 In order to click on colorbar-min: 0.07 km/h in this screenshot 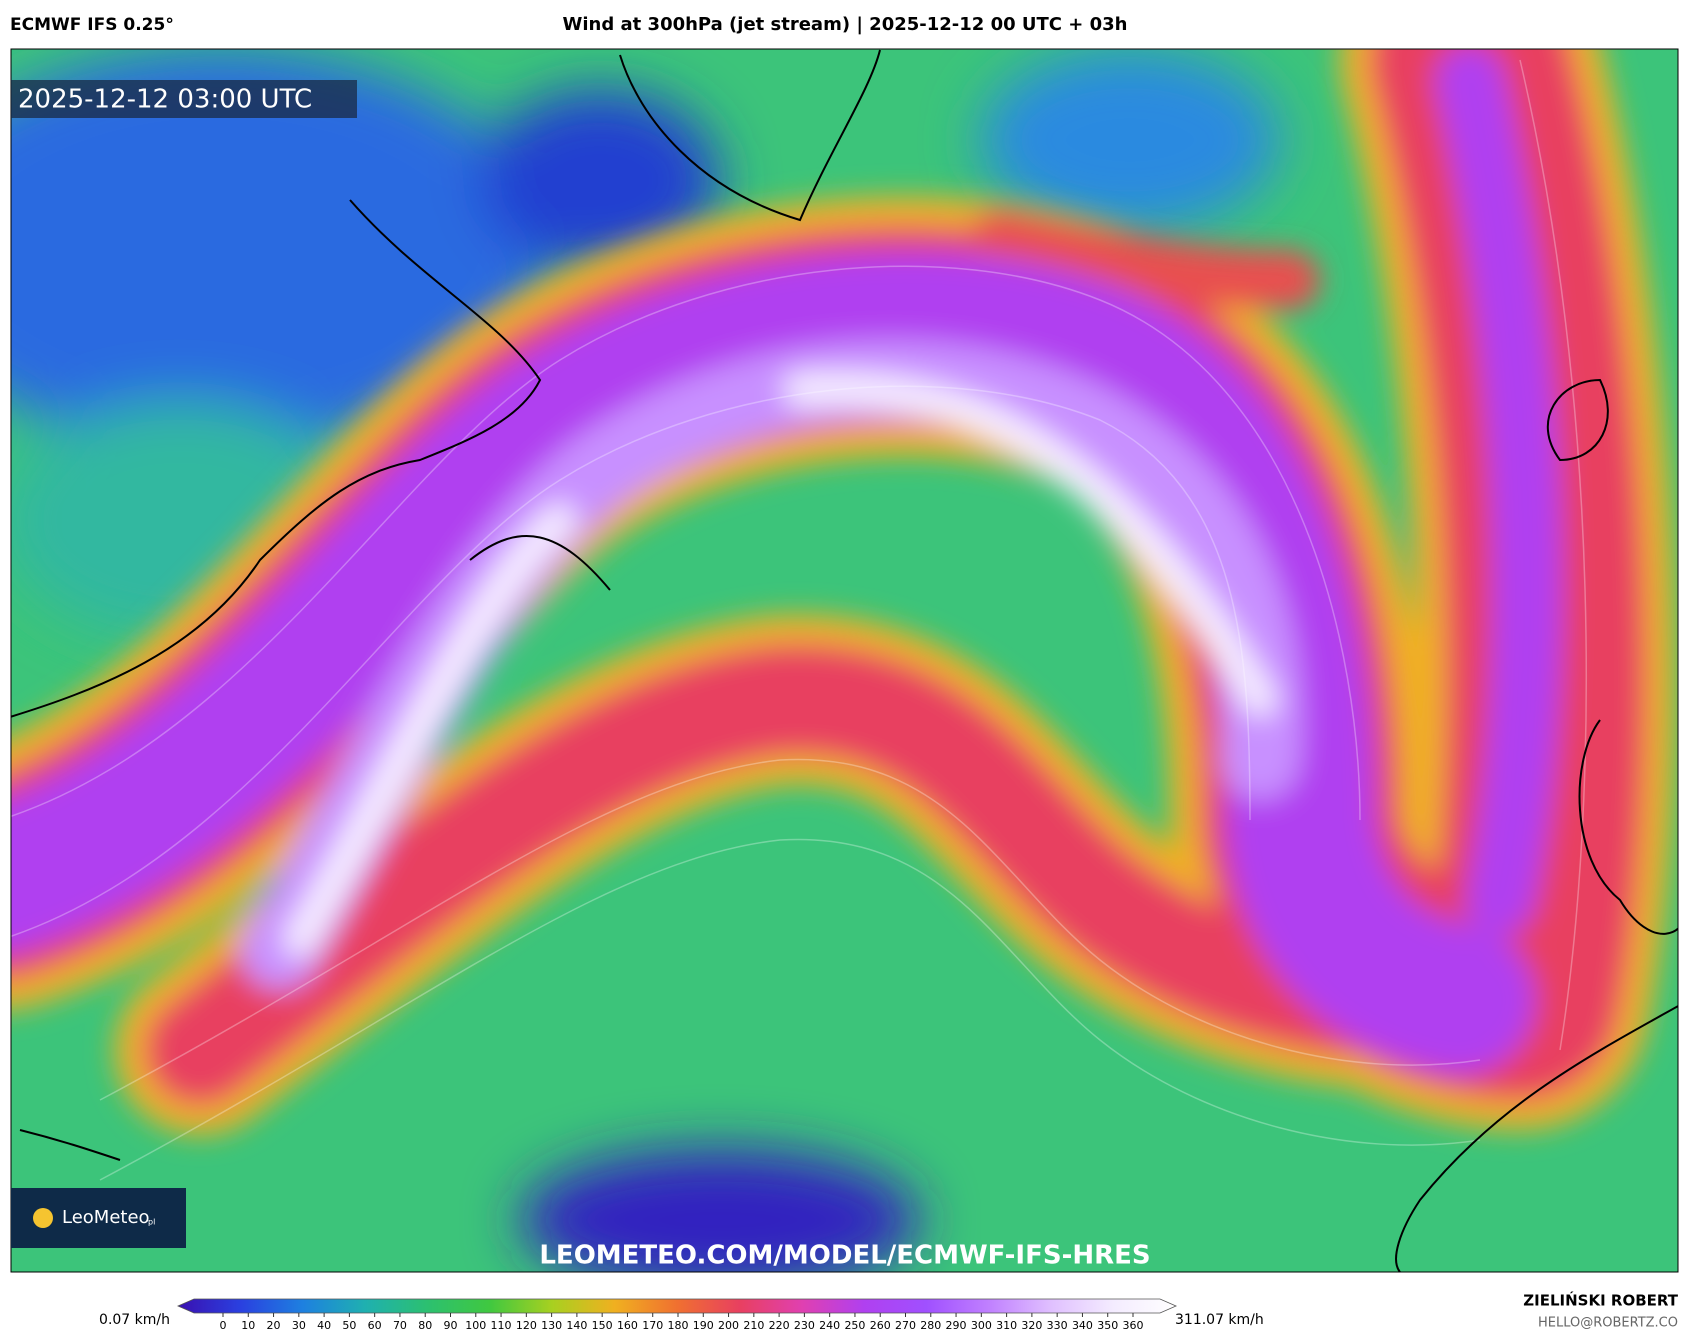, I will do `click(134, 1320)`.